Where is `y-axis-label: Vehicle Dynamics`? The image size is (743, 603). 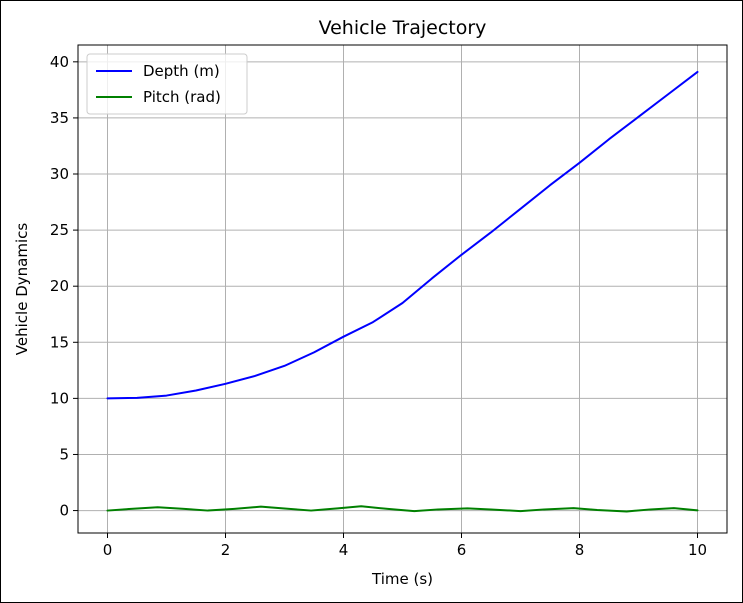
y-axis-label: Vehicle Dynamics is located at coordinates (22, 289).